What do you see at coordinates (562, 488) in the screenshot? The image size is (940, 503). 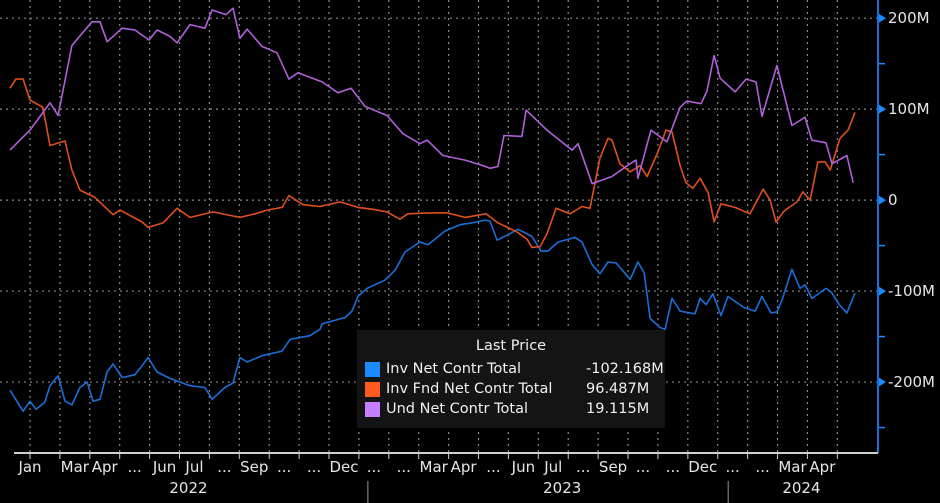 I see `x-year-label: 2023` at bounding box center [562, 488].